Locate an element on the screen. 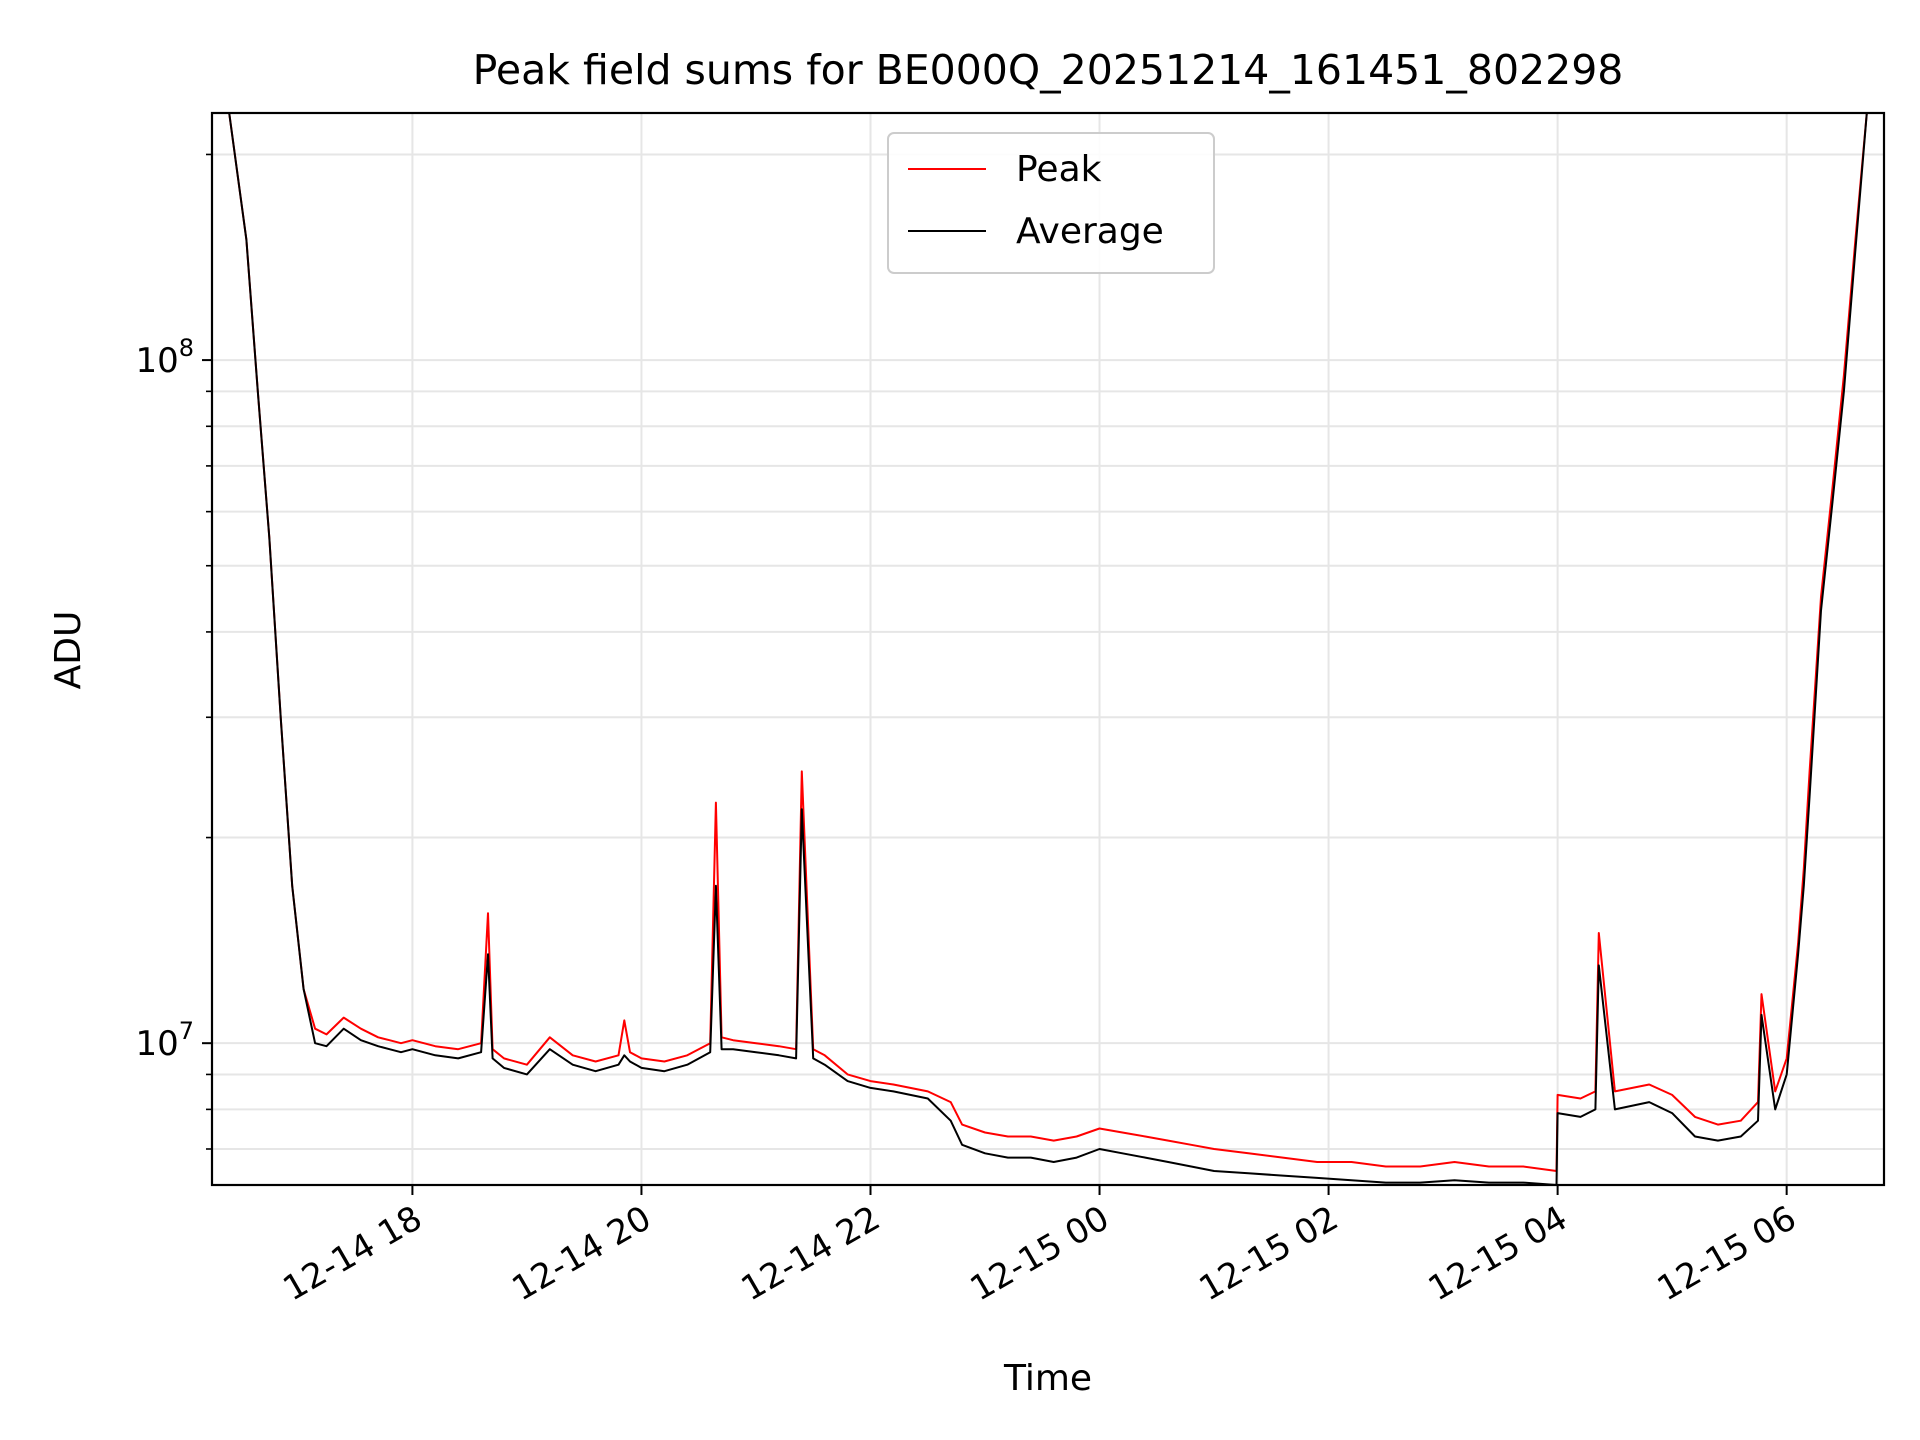  y-tick-label-exponent: 8 is located at coordinates (186, 348).